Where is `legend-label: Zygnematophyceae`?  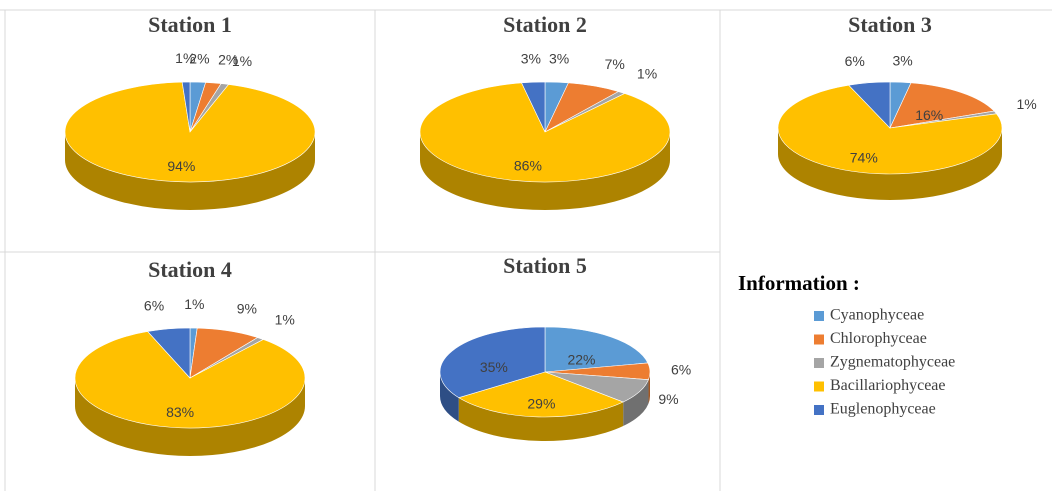
legend-label: Zygnematophyceae is located at coordinates (892, 362).